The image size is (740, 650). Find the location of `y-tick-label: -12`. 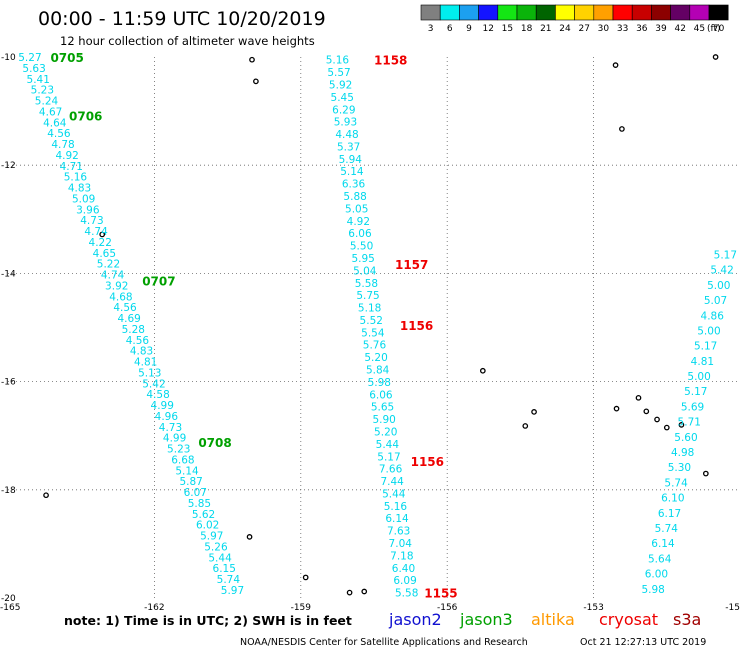

y-tick-label: -12 is located at coordinates (8, 166).